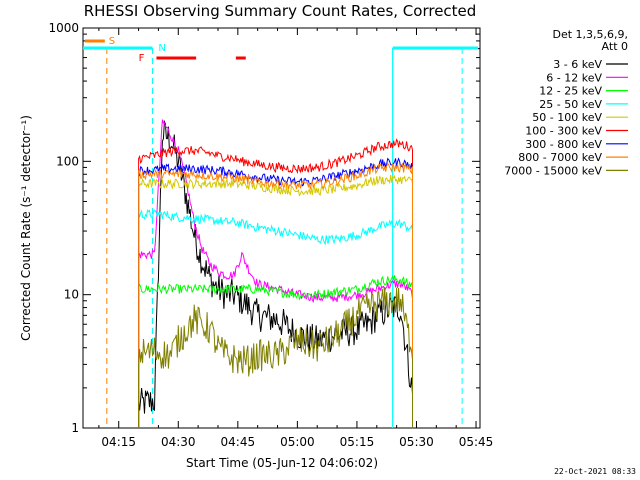  What do you see at coordinates (238, 442) in the screenshot?
I see `x-tick-label: 04:45` at bounding box center [238, 442].